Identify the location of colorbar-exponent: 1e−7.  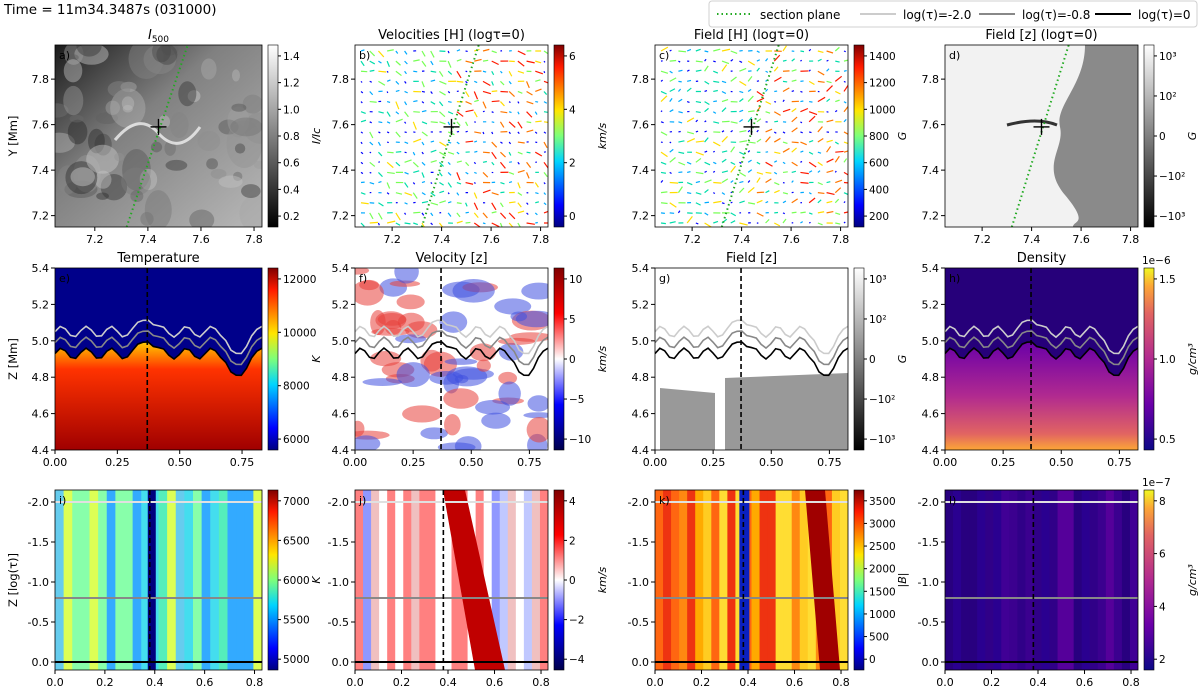
(1156, 483).